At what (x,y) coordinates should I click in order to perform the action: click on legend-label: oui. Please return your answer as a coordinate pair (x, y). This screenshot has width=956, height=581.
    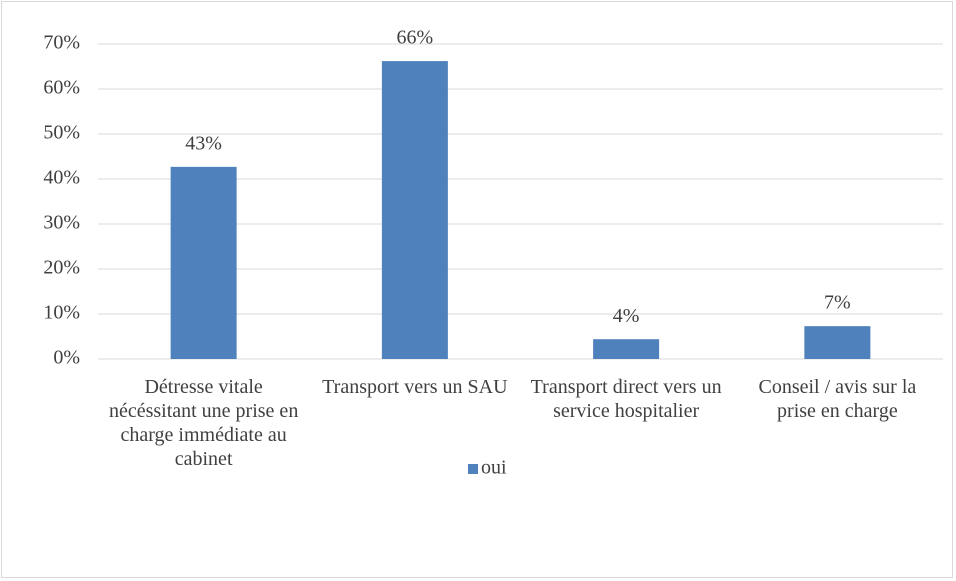
    Looking at the image, I should click on (494, 468).